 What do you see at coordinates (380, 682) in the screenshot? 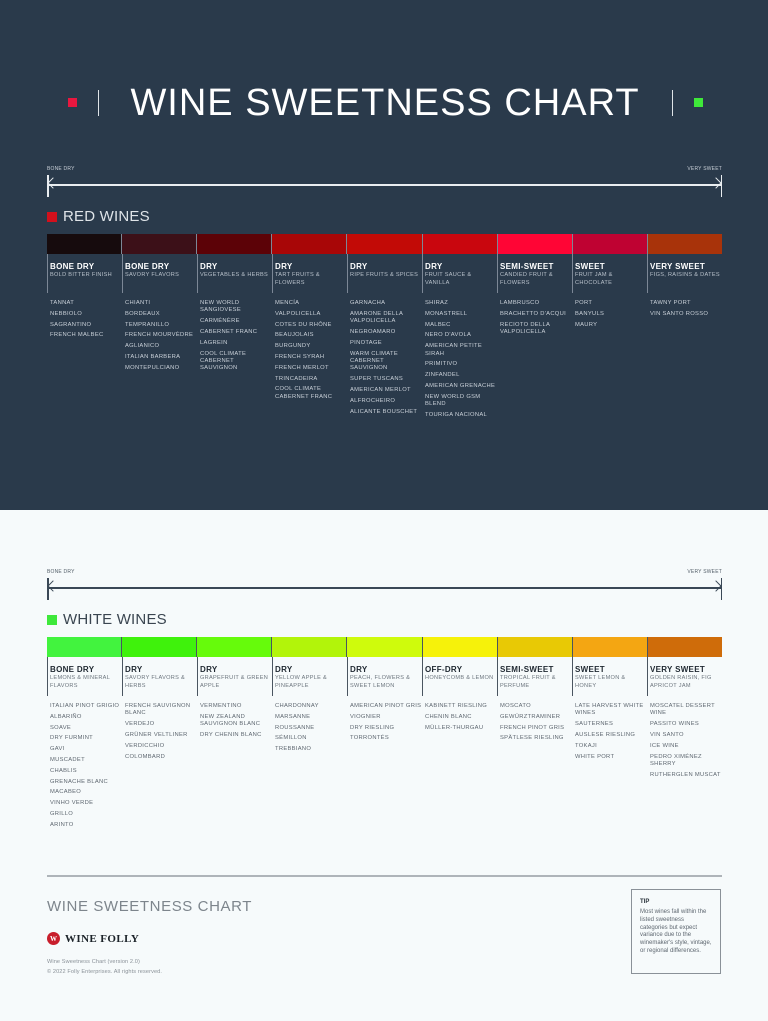
I see `flavor-description: PEACH, FLOWERS & SWEET LEMON` at bounding box center [380, 682].